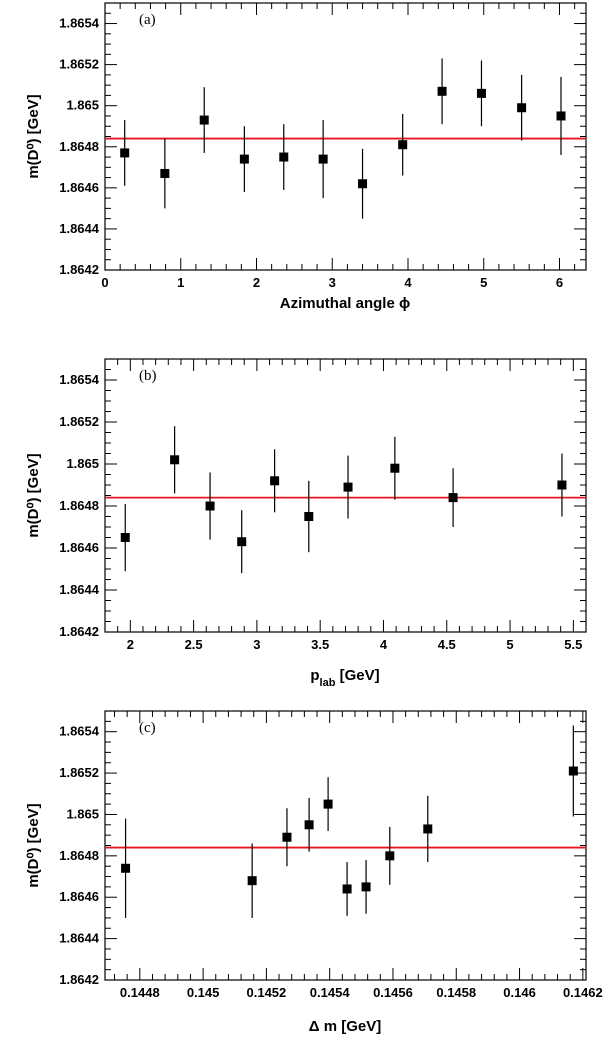  What do you see at coordinates (456, 992) in the screenshot?
I see `x-tick-label: 0.1458` at bounding box center [456, 992].